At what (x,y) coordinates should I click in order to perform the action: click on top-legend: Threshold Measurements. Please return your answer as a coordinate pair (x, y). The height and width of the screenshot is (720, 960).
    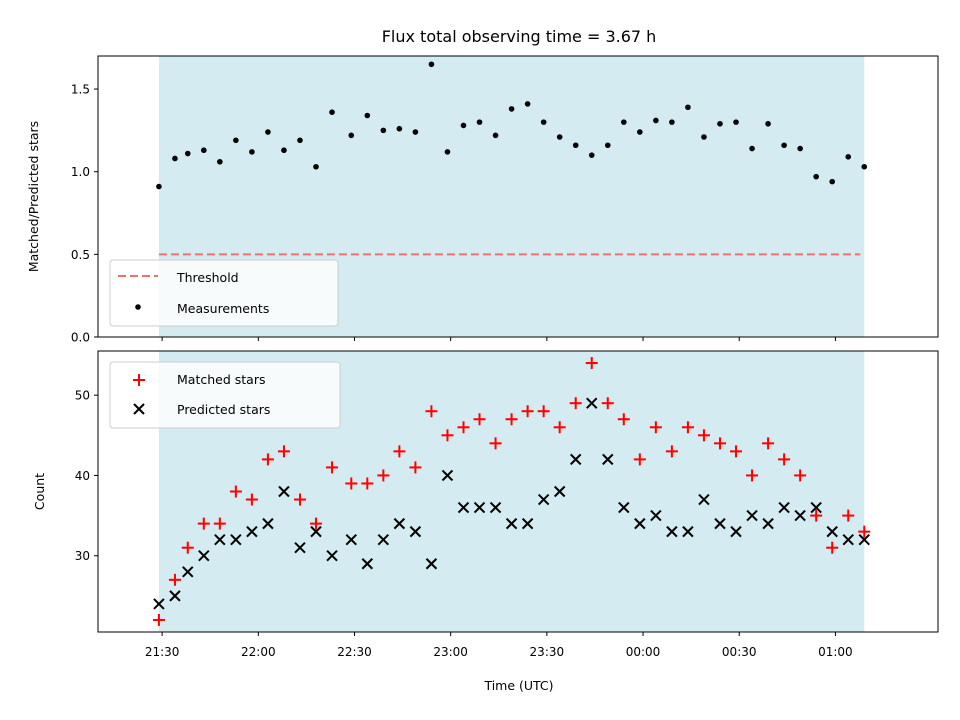
    Looking at the image, I should click on (224, 293).